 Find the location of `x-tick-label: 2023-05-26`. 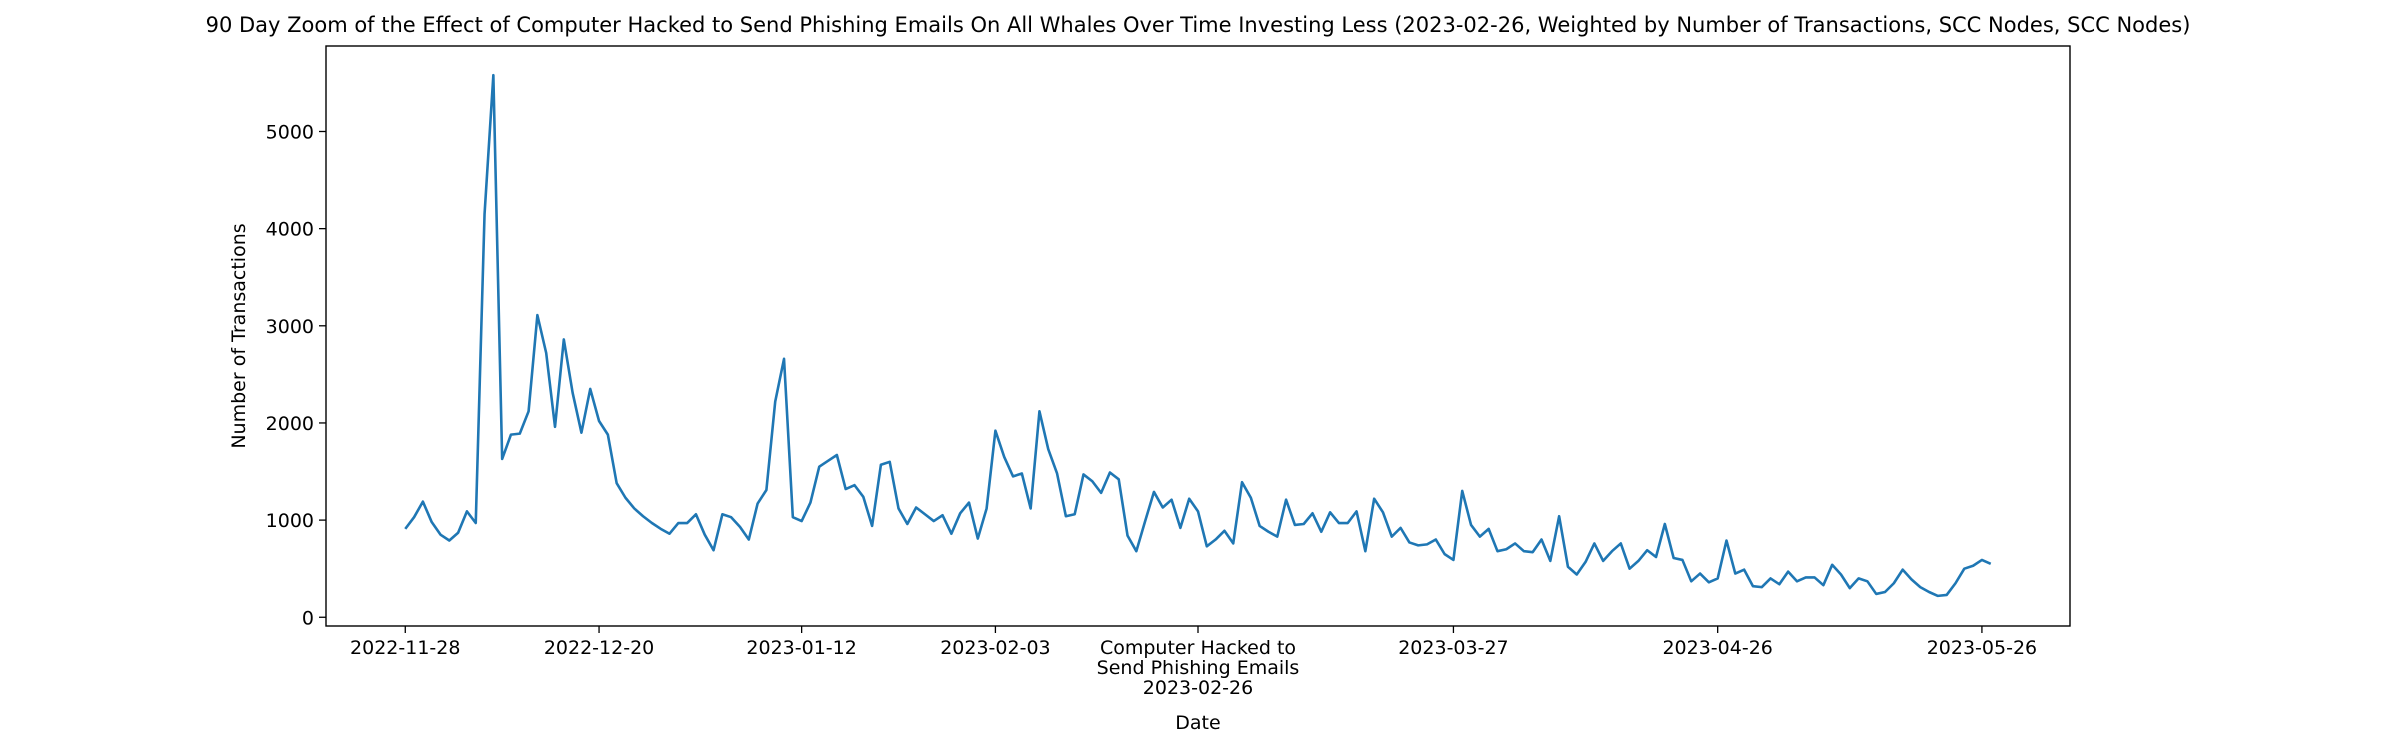

x-tick-label: 2023-05-26 is located at coordinates (1982, 648).